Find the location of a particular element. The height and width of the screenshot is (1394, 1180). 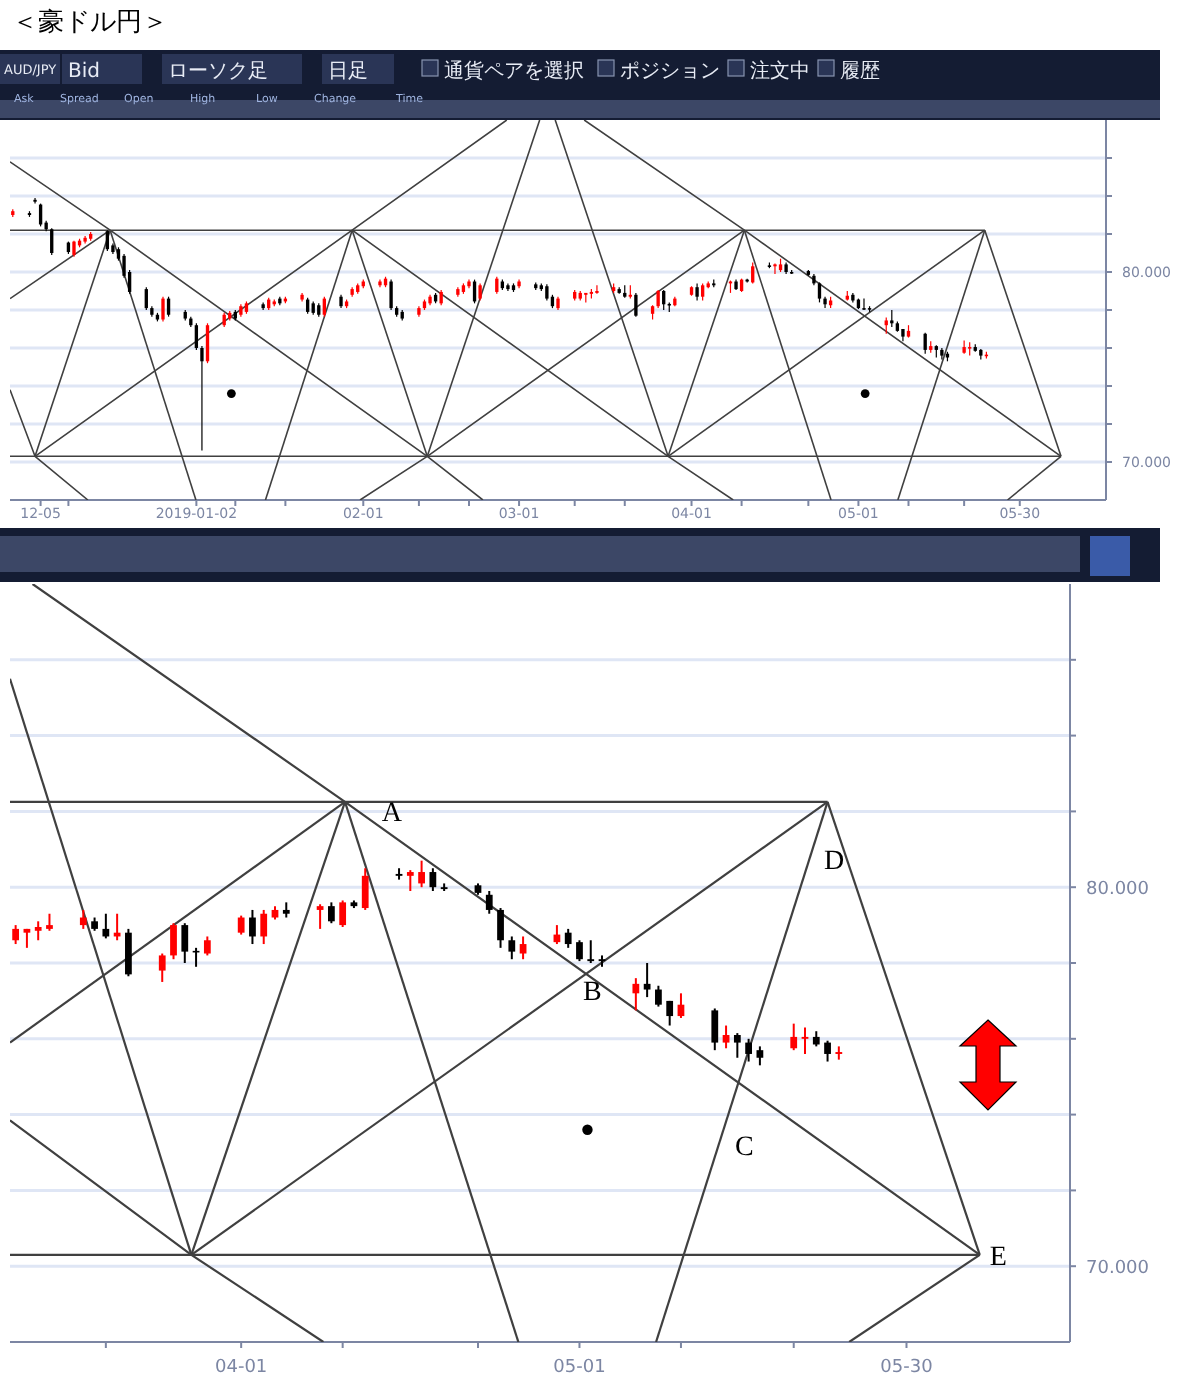

x-tick-label: 05-30 is located at coordinates (907, 1368).